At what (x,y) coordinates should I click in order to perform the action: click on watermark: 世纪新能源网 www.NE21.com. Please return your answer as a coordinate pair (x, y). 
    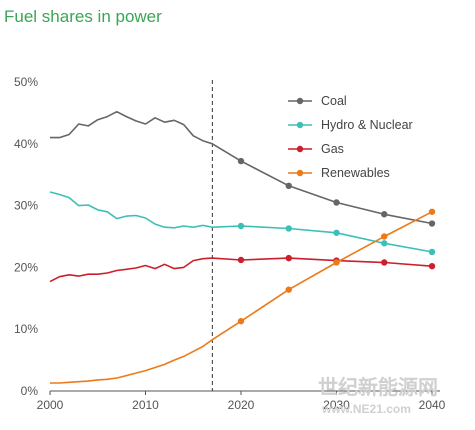
    Looking at the image, I should click on (378, 395).